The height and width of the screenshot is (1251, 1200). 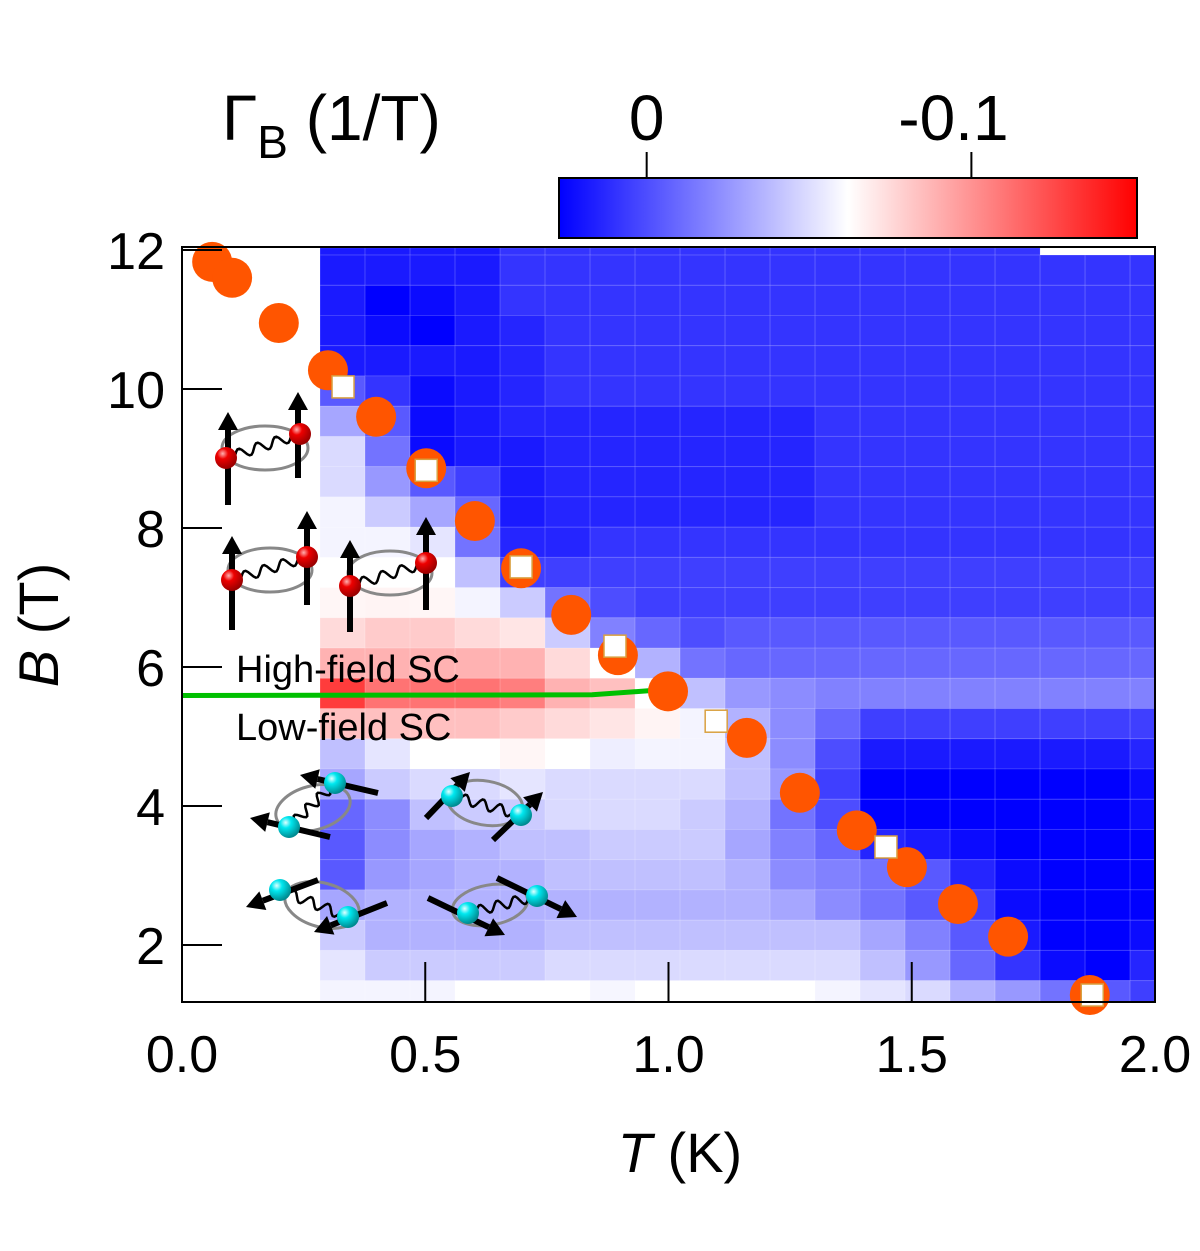 What do you see at coordinates (647, 118) in the screenshot?
I see `colorbar-tick-label: 0` at bounding box center [647, 118].